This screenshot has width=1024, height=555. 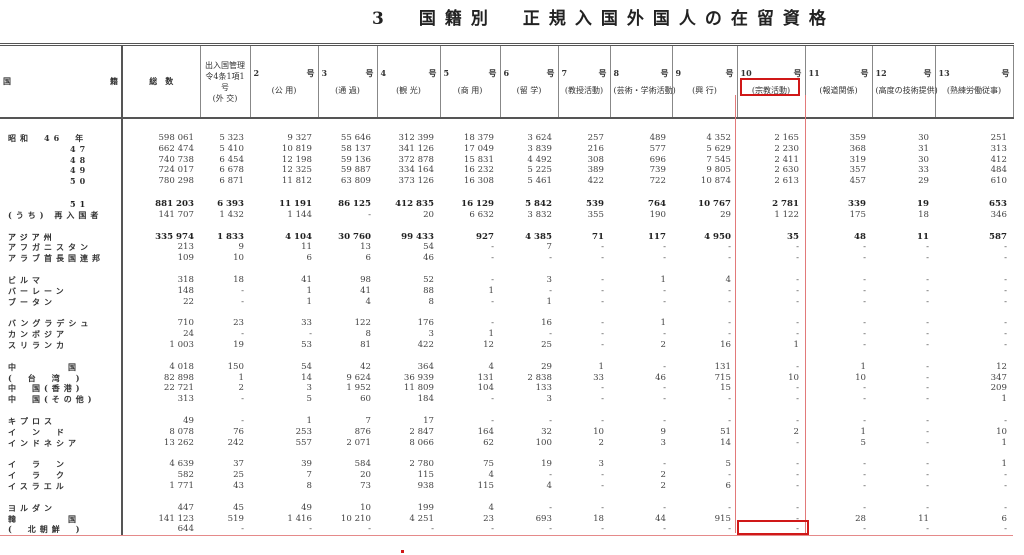 I want to click on table-cell: 539, so click(x=595, y=203).